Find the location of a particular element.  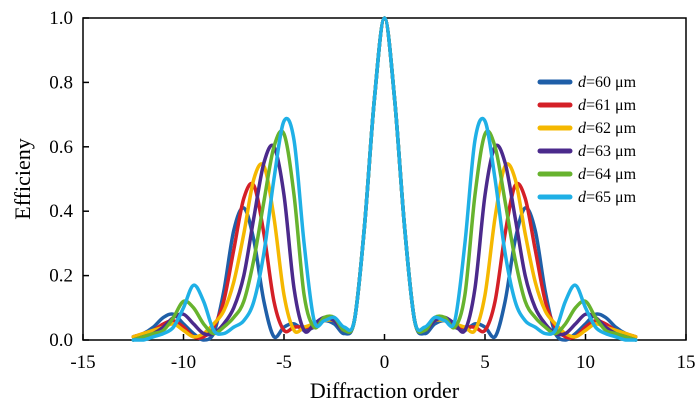

x-tick-label: 15 is located at coordinates (686, 362).